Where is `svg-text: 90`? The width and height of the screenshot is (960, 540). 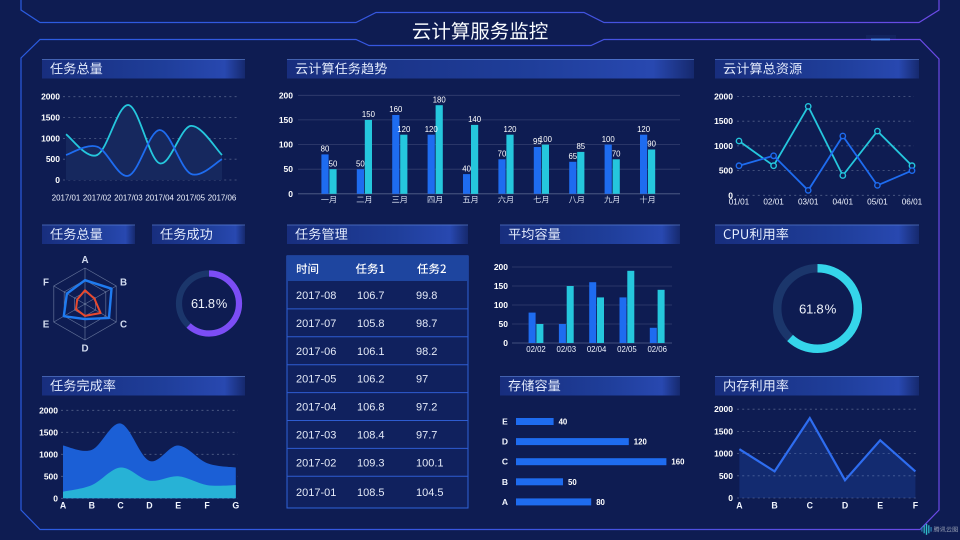 svg-text: 90 is located at coordinates (651, 144).